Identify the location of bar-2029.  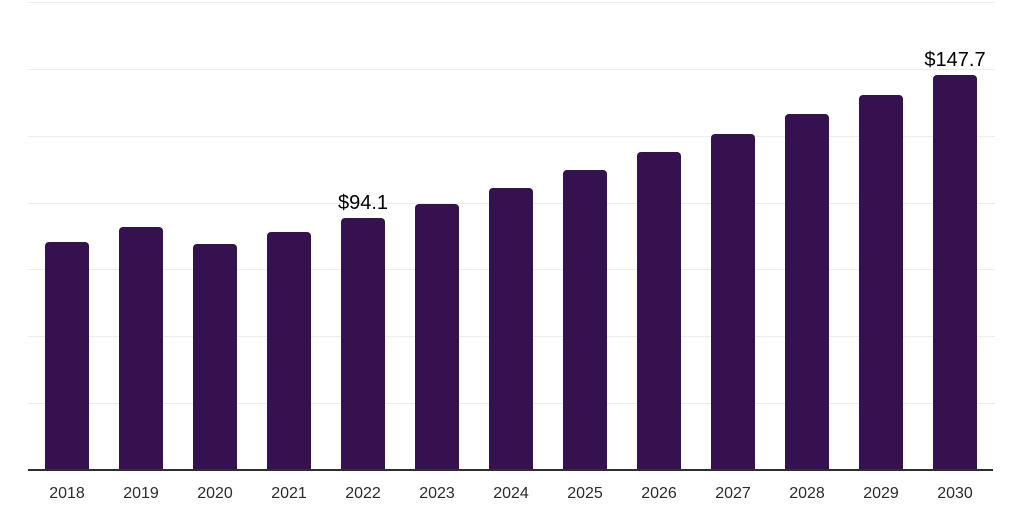
(881, 282).